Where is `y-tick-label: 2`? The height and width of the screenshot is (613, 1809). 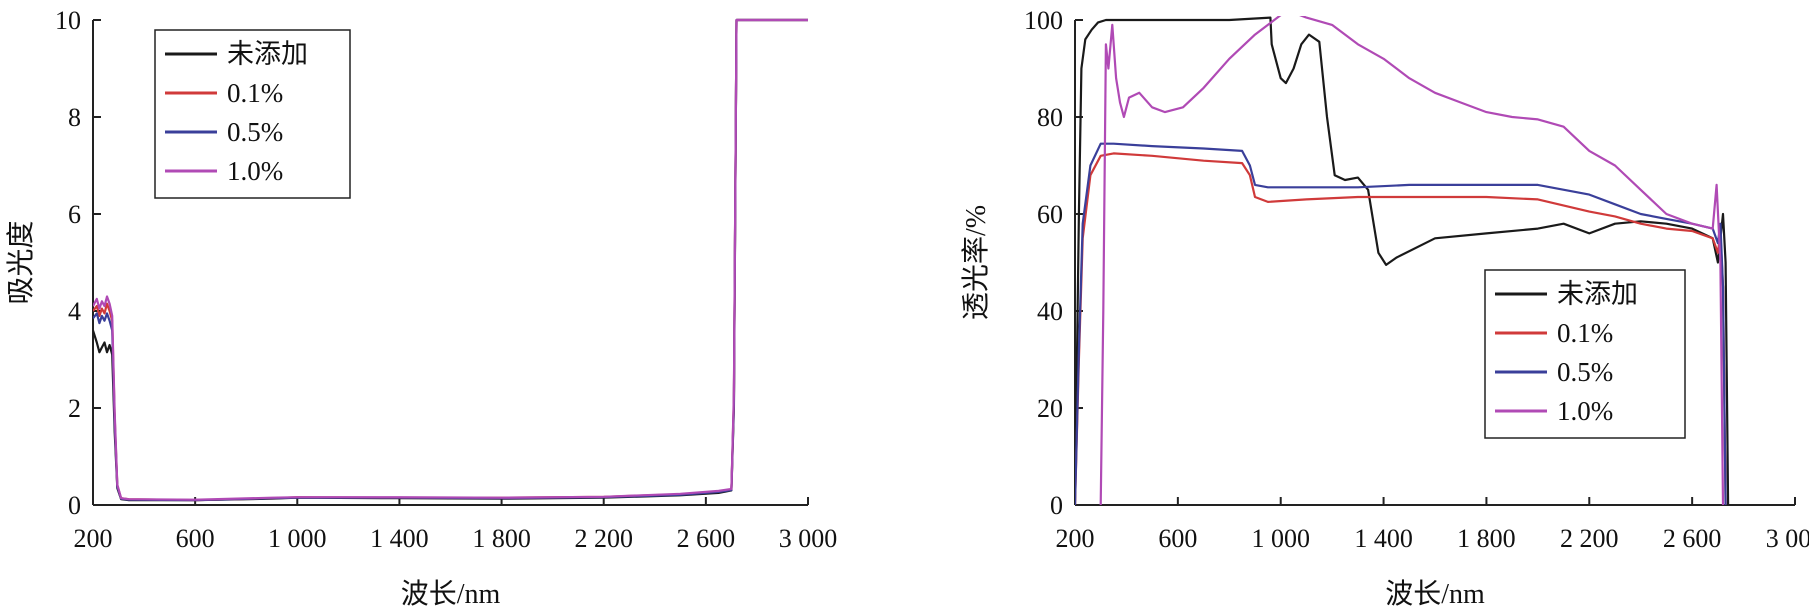
y-tick-label: 2 is located at coordinates (74, 408).